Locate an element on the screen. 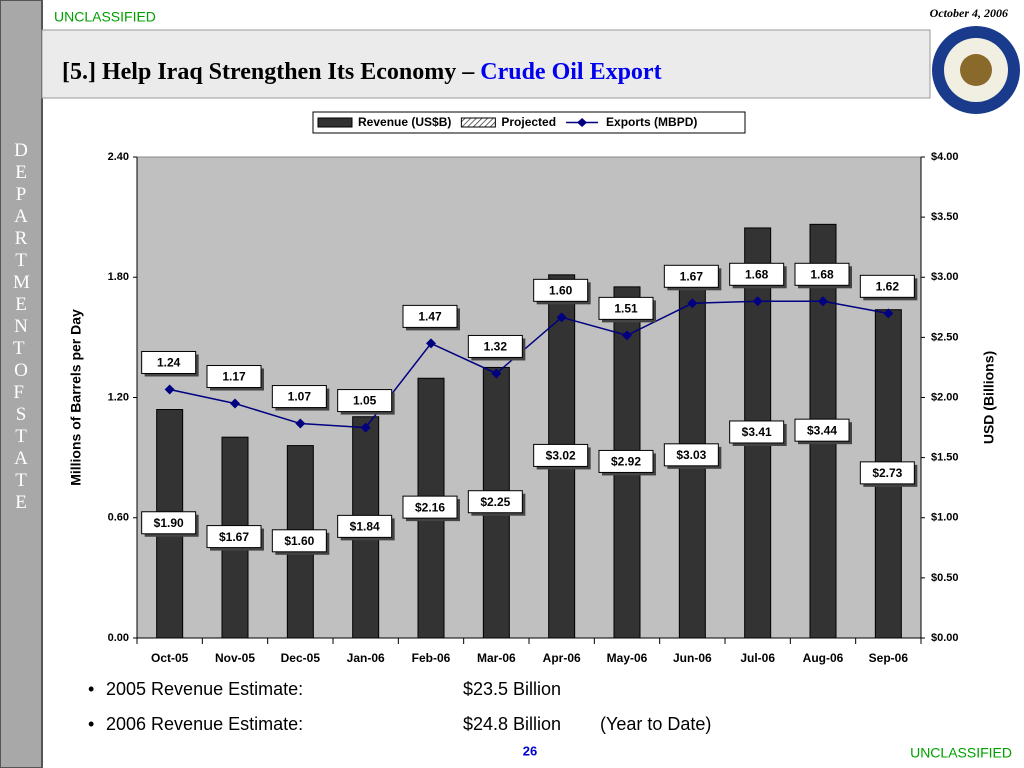 The height and width of the screenshot is (768, 1024). bar-label: $1.67 is located at coordinates (234, 537).